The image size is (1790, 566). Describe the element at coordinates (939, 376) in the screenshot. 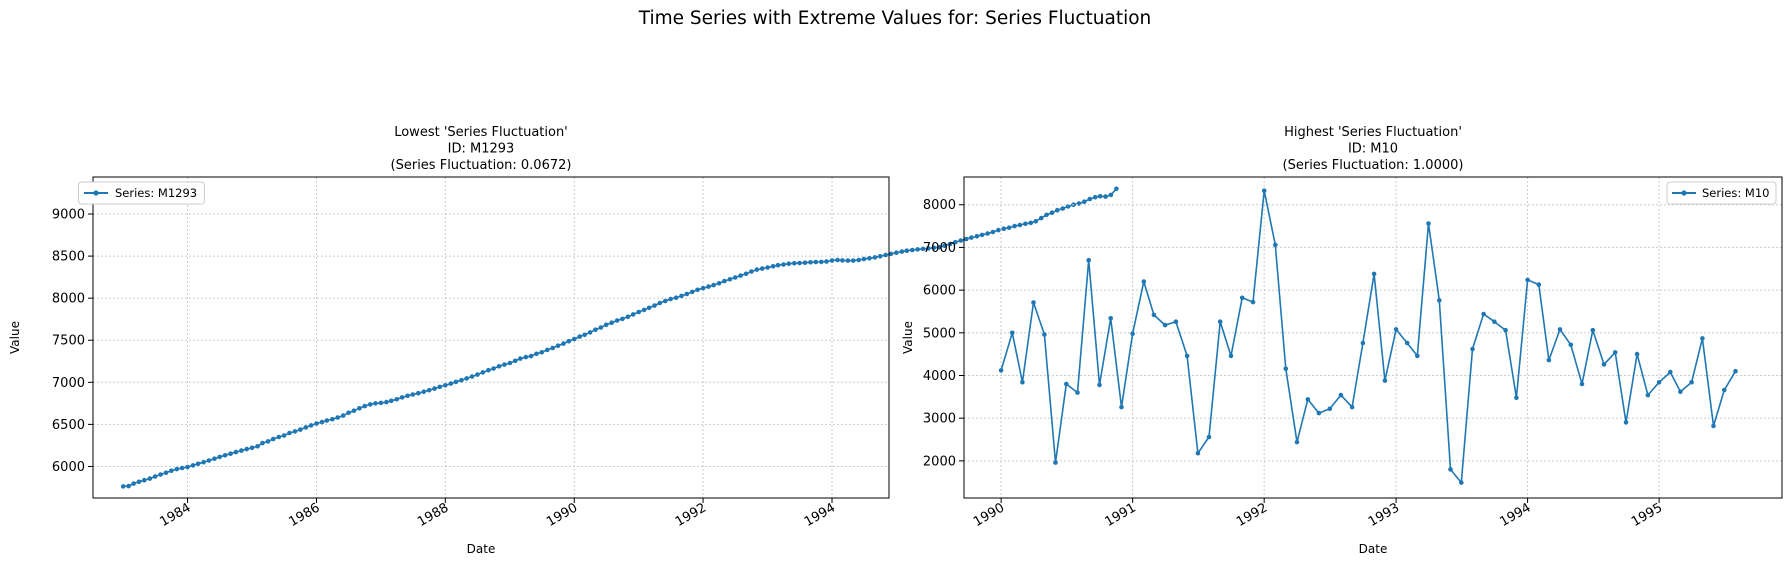

I see `y-tick-label: 4000` at that location.